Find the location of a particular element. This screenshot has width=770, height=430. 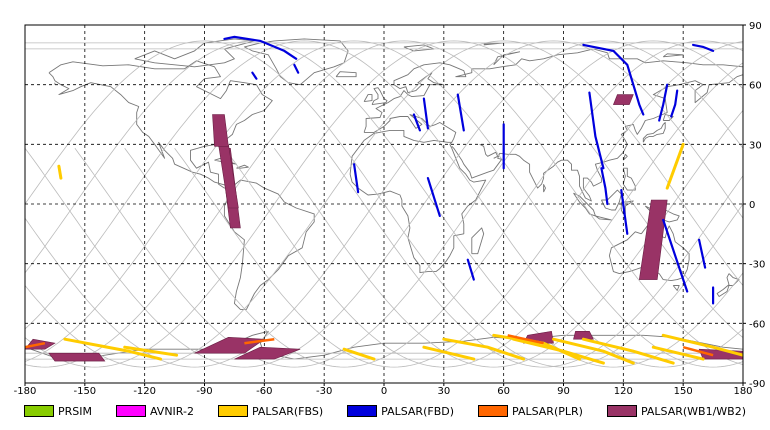

lon-tick-label: 90 is located at coordinates (563, 391).